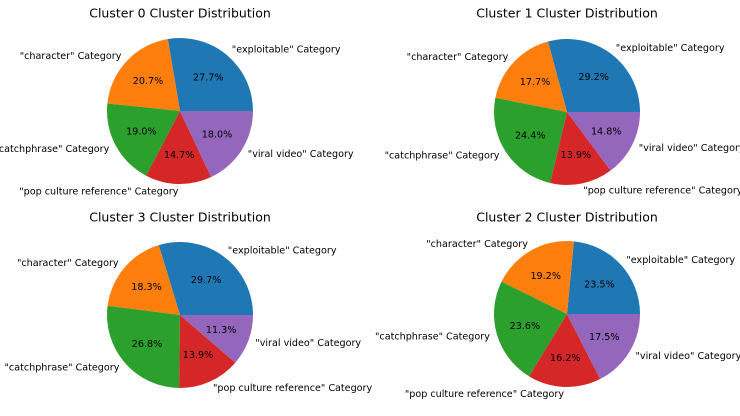 The image size is (740, 416). Describe the element at coordinates (180, 217) in the screenshot. I see `chart-title: Cluster 3 Cluster Distribution` at that location.